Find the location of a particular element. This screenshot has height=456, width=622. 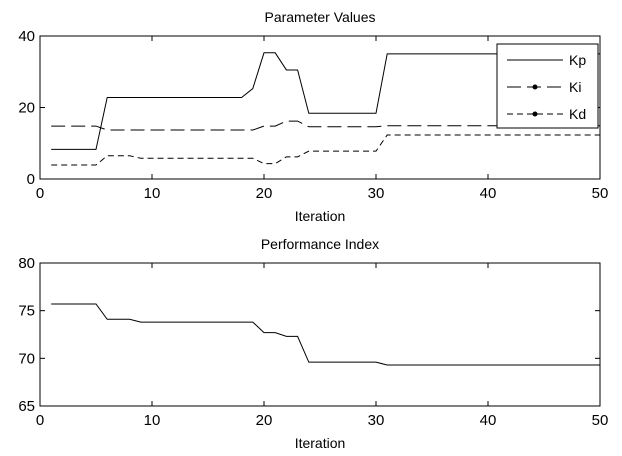

y-tick-label: 65 is located at coordinates (26, 406).